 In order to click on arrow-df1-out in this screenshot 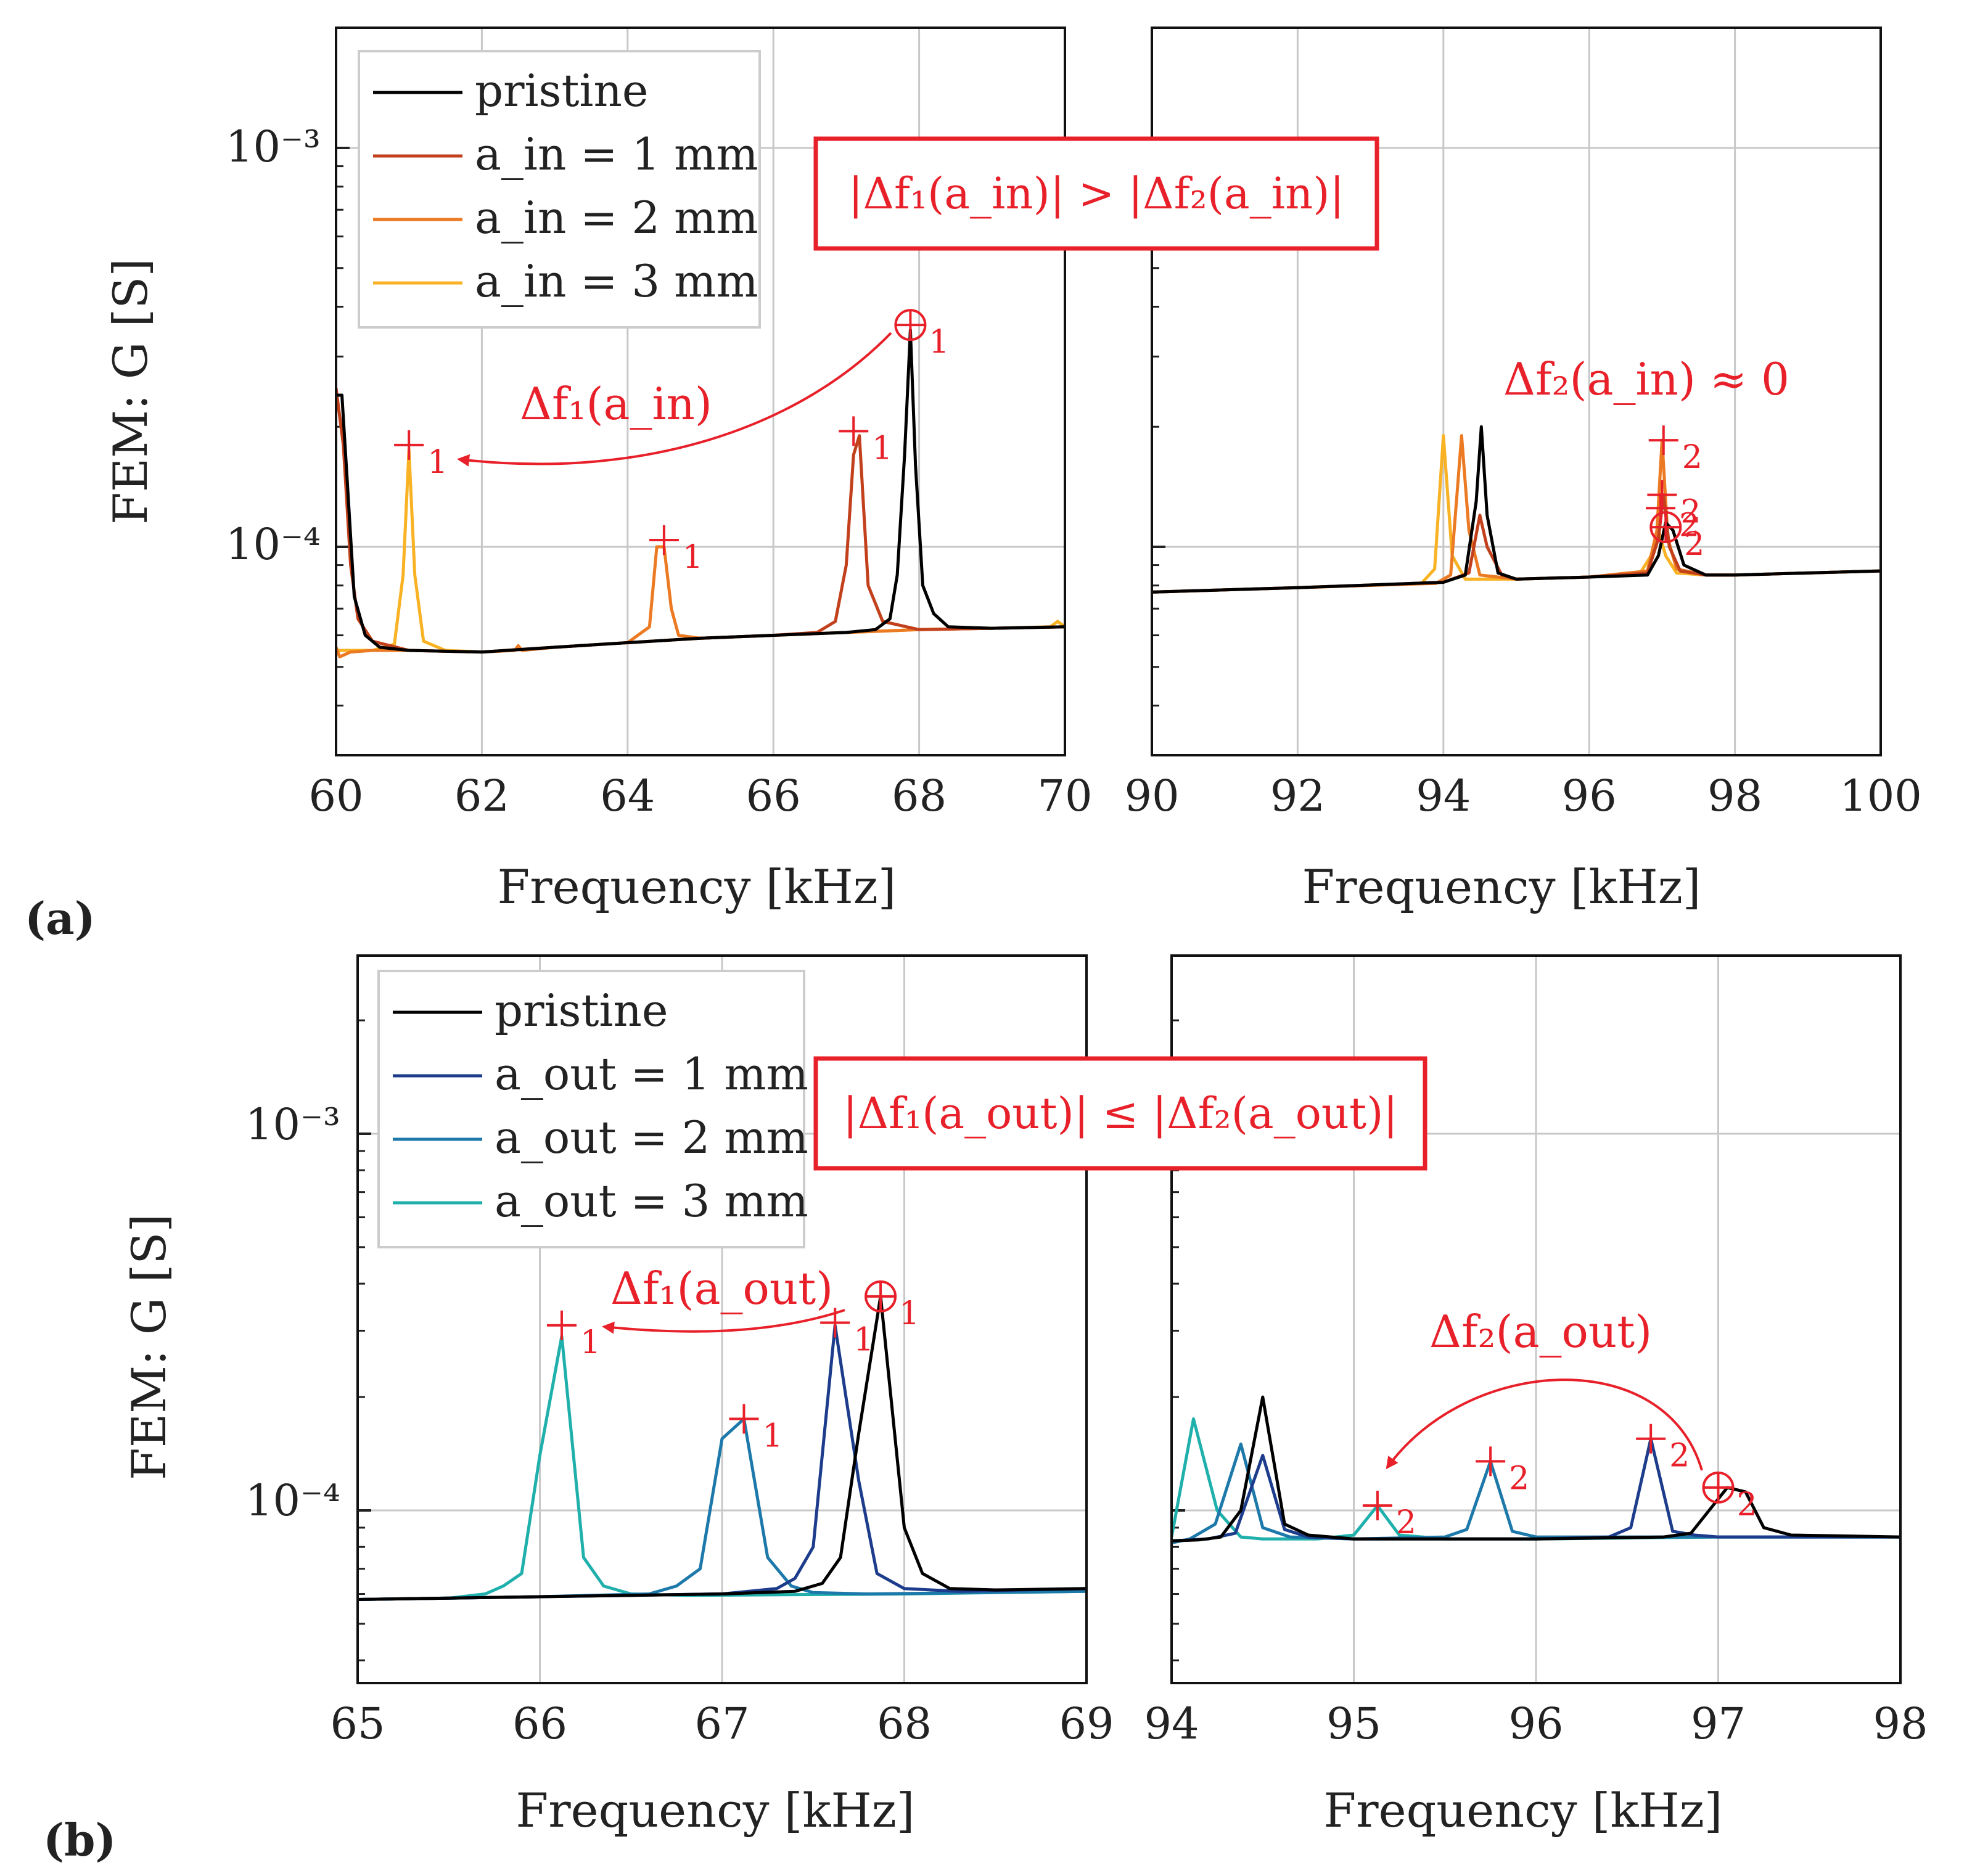, I will do `click(723, 1322)`.